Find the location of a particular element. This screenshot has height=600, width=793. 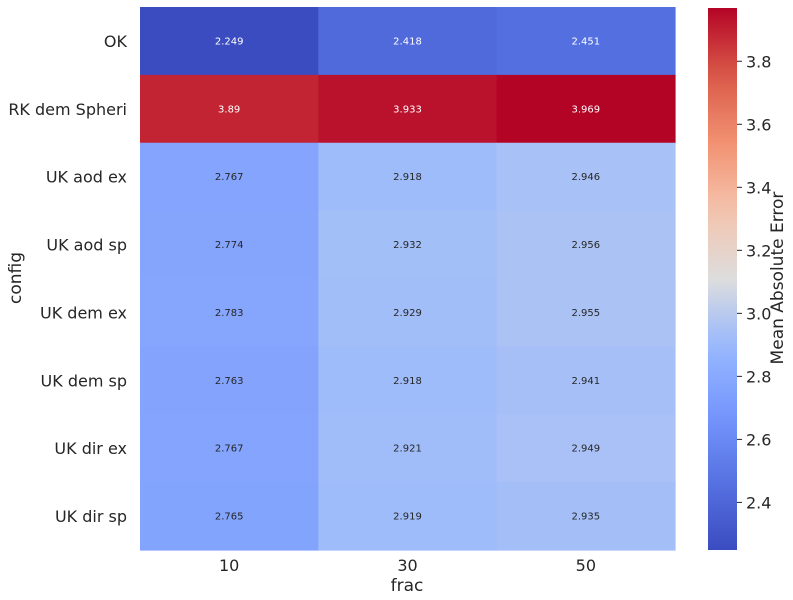

cell-value-label: 2.783 is located at coordinates (229, 313).